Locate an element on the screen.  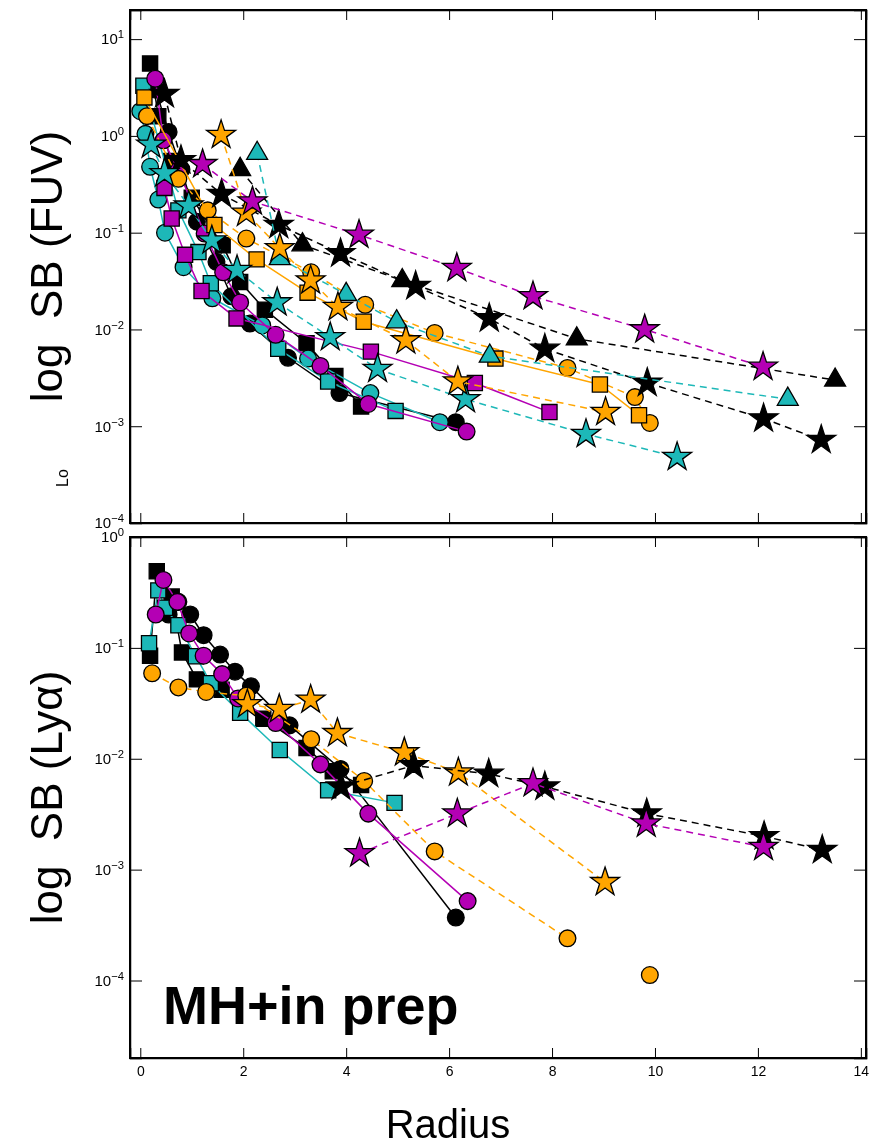
x-tick-label: 12 is located at coordinates (758, 1070).